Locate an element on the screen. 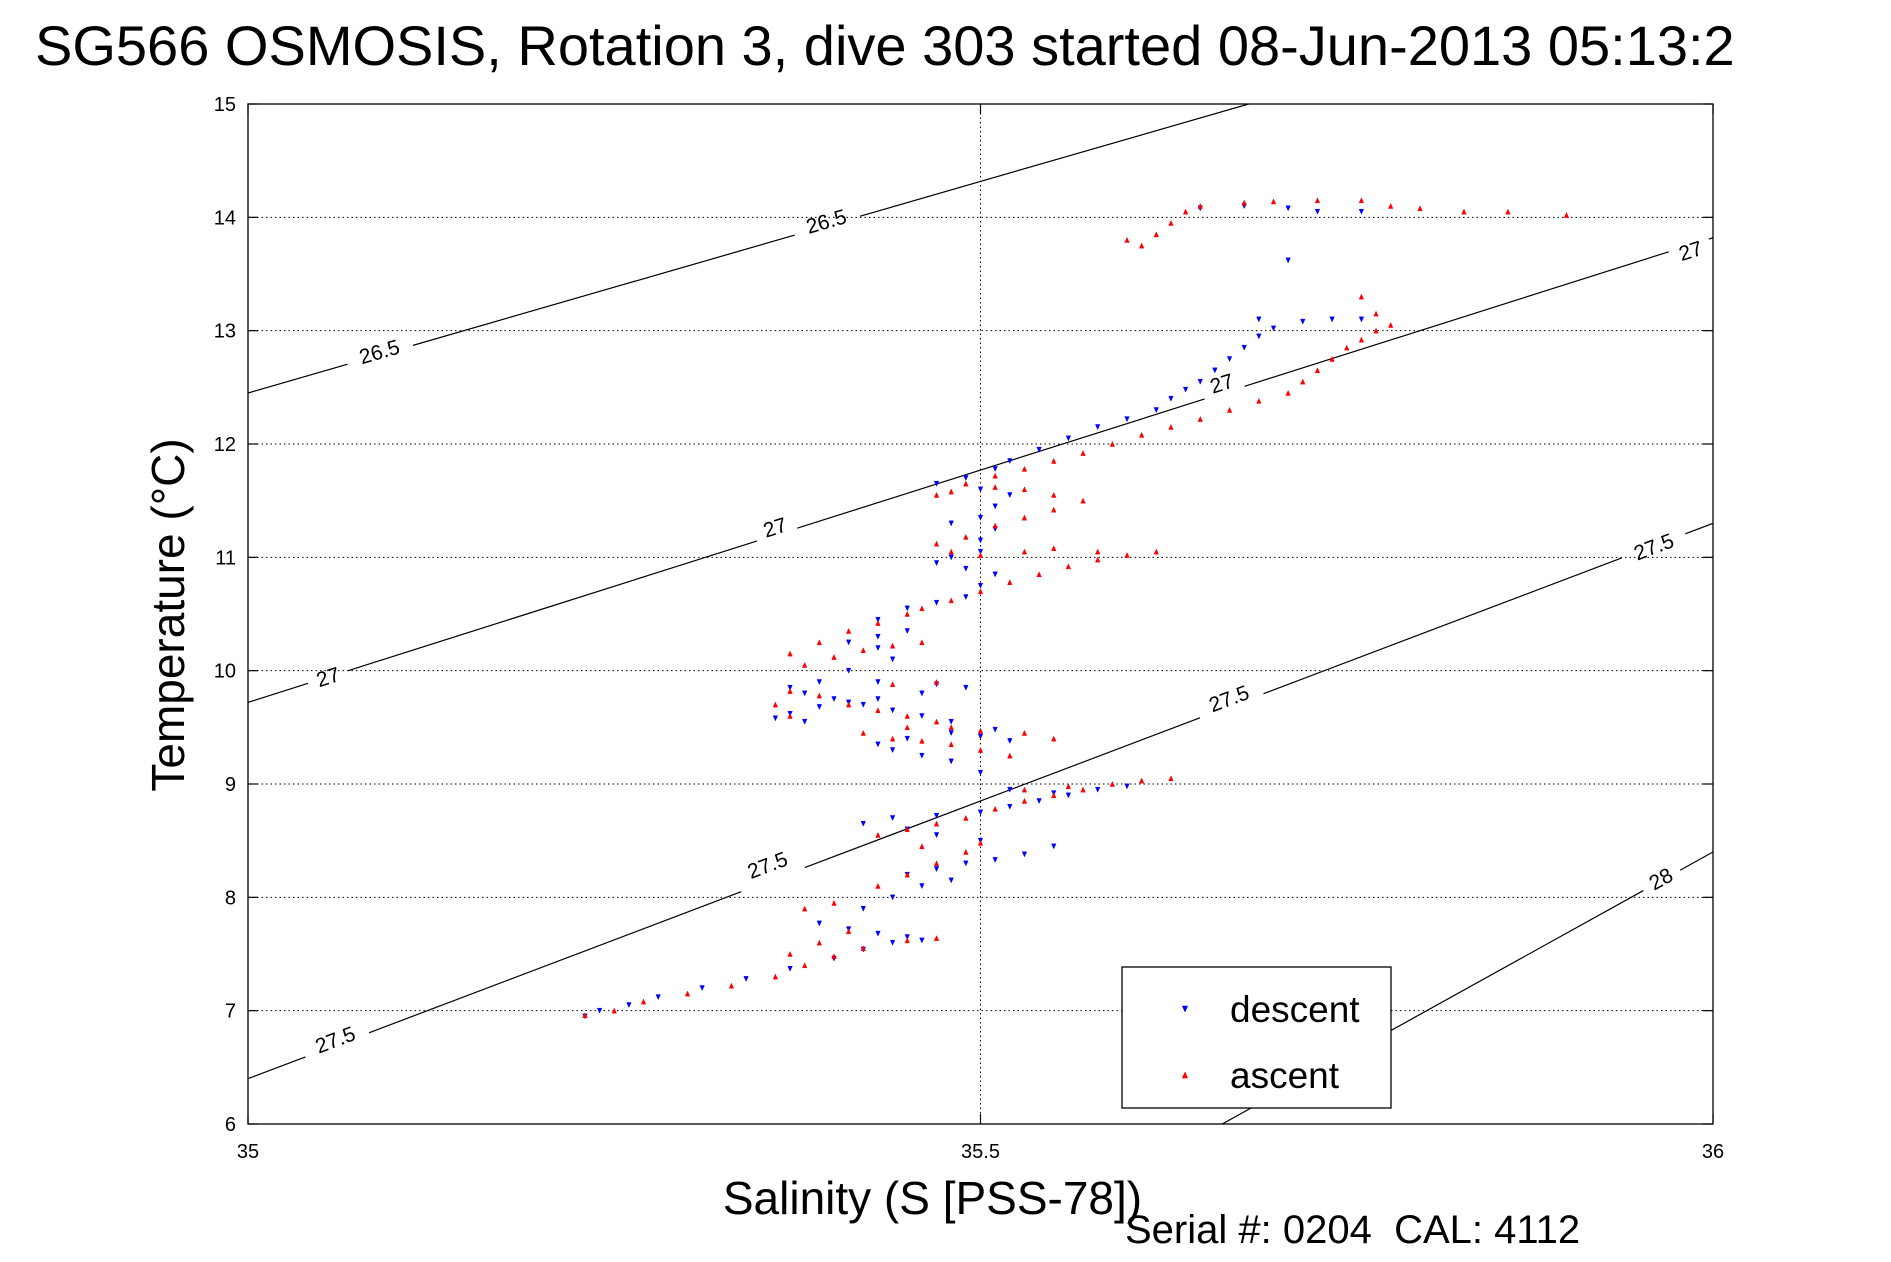  y-tick-label: 11 is located at coordinates (225, 558).